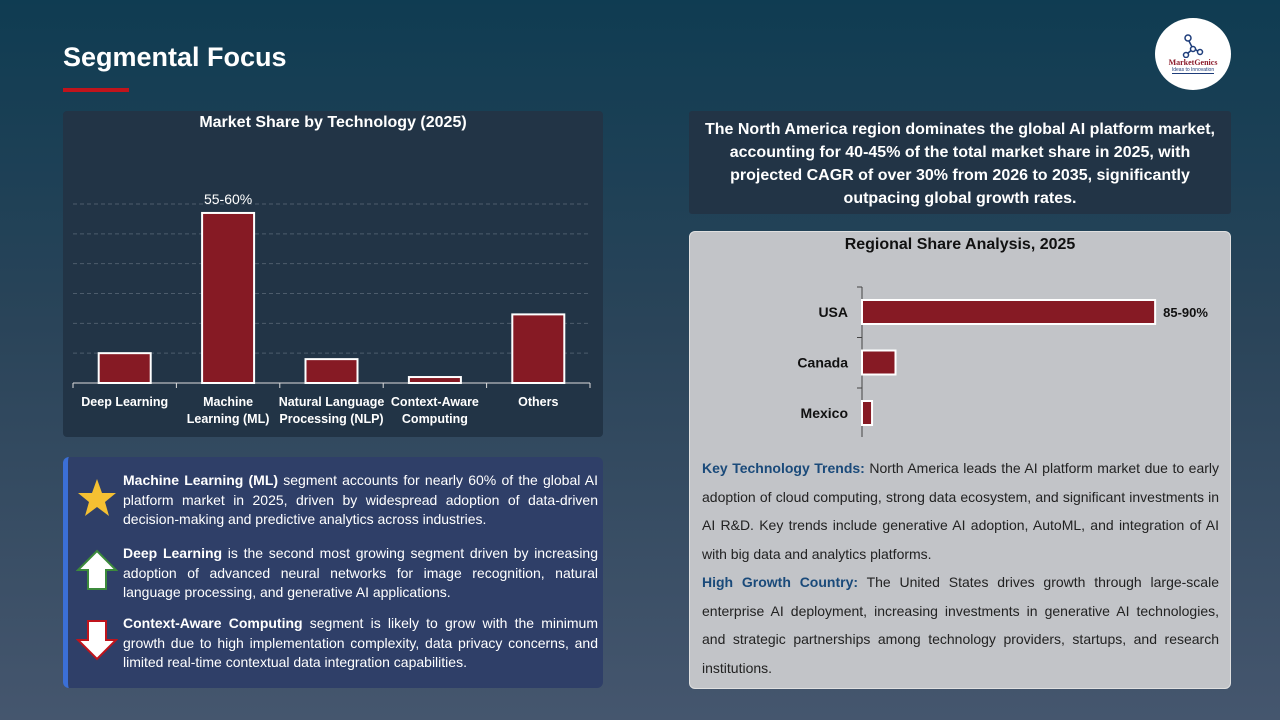 The image size is (1280, 720). I want to click on y-tick-label: Mexico, so click(824, 413).